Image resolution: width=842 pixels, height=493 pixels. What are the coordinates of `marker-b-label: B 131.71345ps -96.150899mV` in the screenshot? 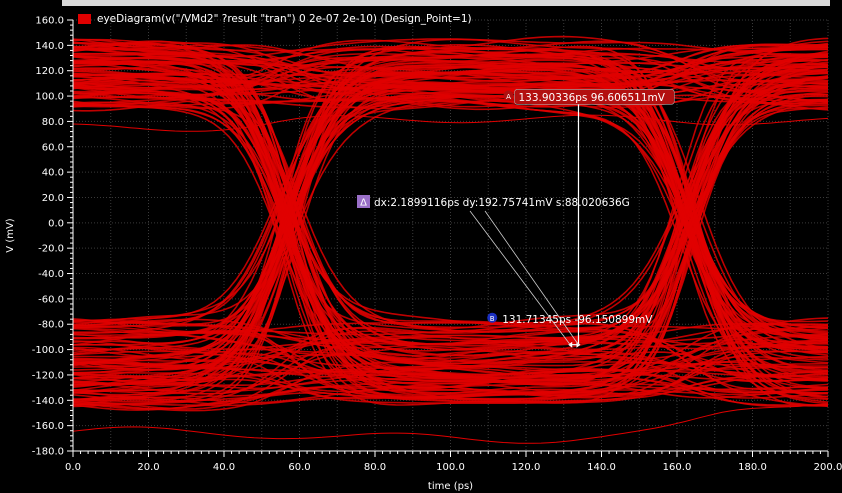 It's located at (570, 319).